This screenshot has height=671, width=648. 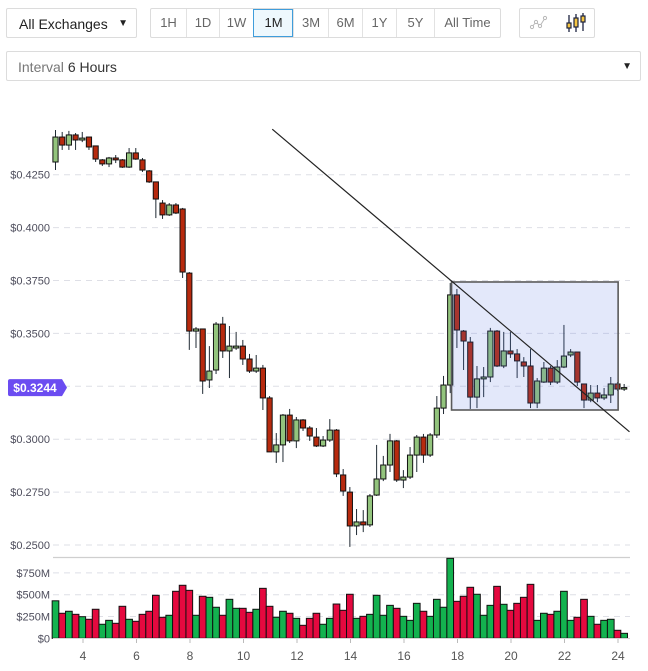 What do you see at coordinates (511, 656) in the screenshot?
I see `x-axis-label: 20` at bounding box center [511, 656].